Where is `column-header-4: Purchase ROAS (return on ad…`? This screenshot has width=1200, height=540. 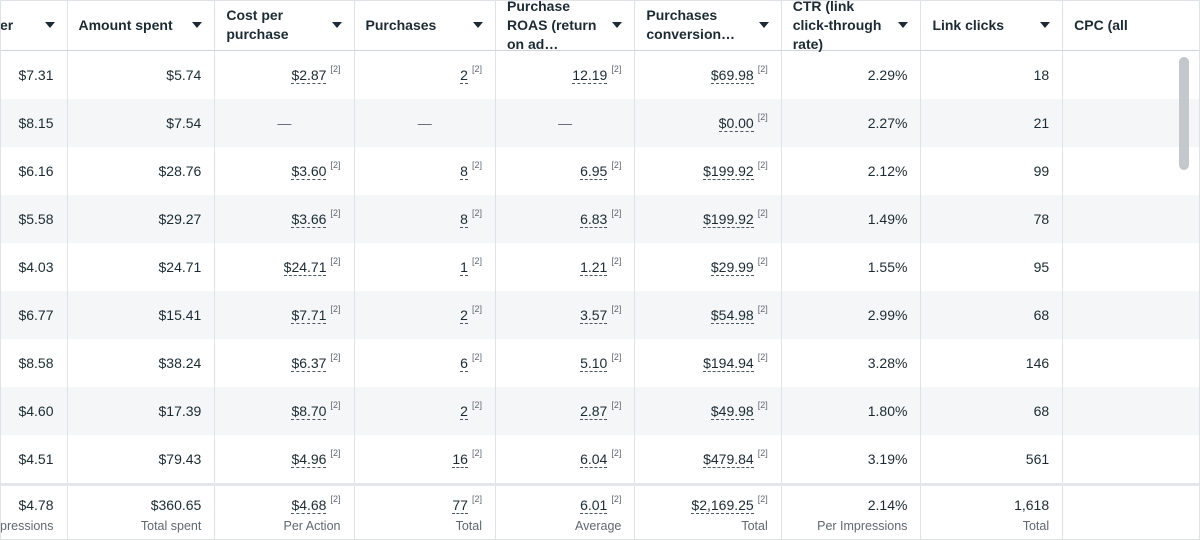 column-header-4: Purchase ROAS (return on ad… is located at coordinates (565, 26).